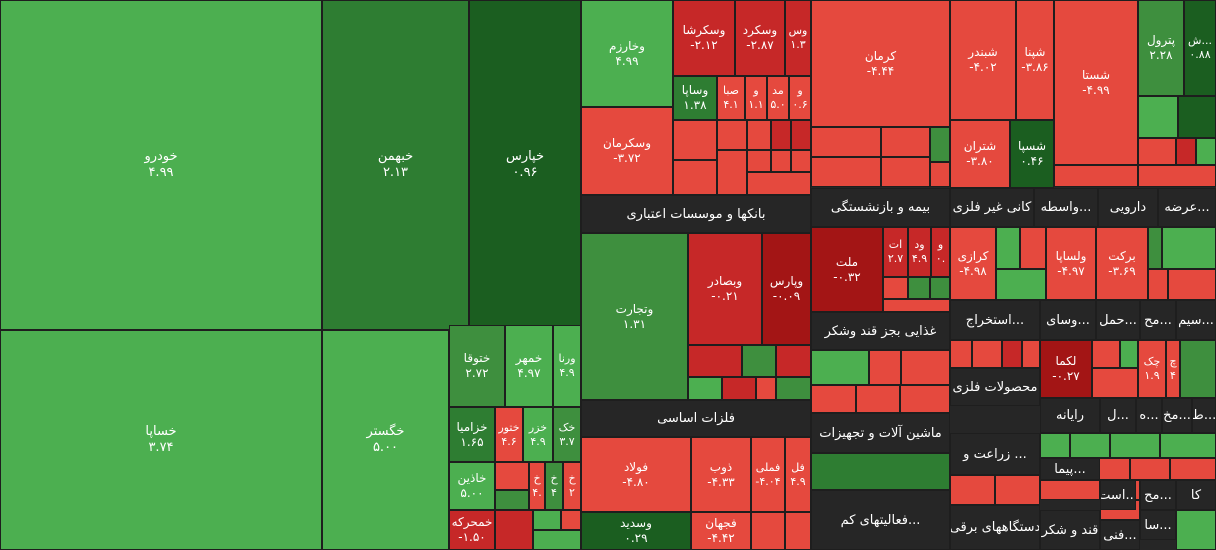 The height and width of the screenshot is (550, 1216). Describe the element at coordinates (1032, 154) in the screenshot. I see `stock-tile: شسپا ۰.۴۶` at that location.